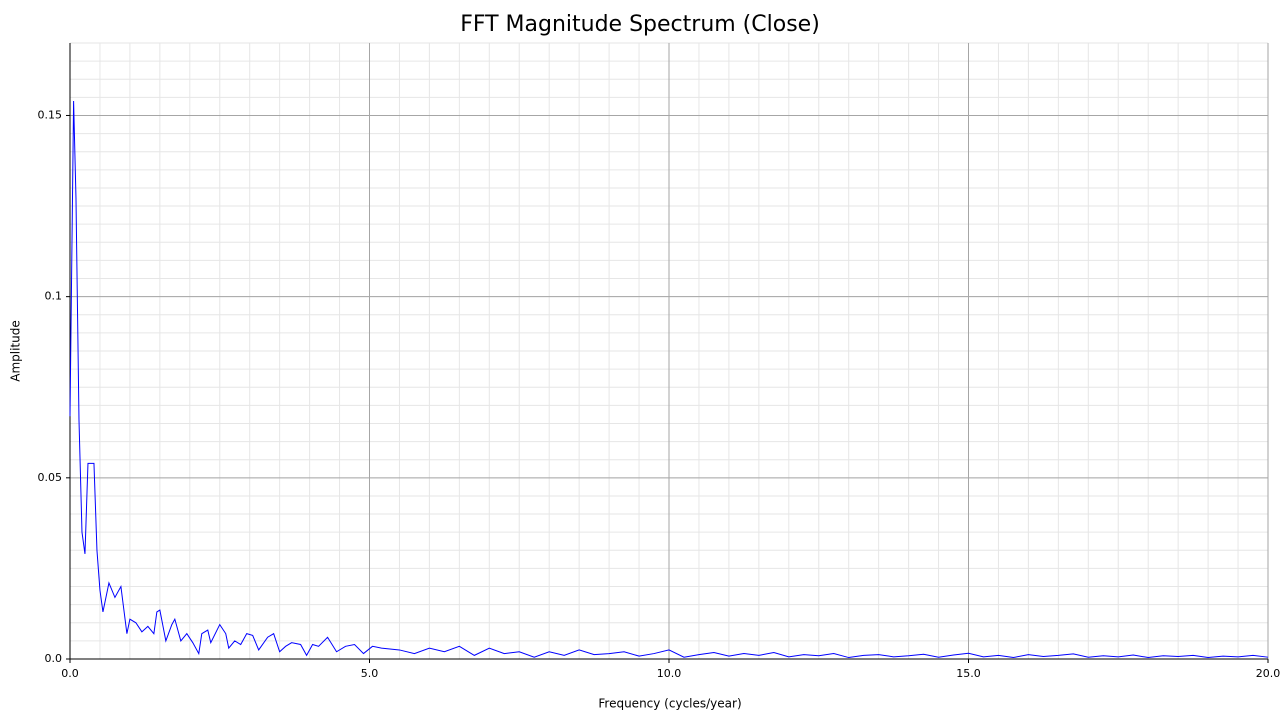  Describe the element at coordinates (1268, 673) in the screenshot. I see `x-tick-label: 20.0` at that location.